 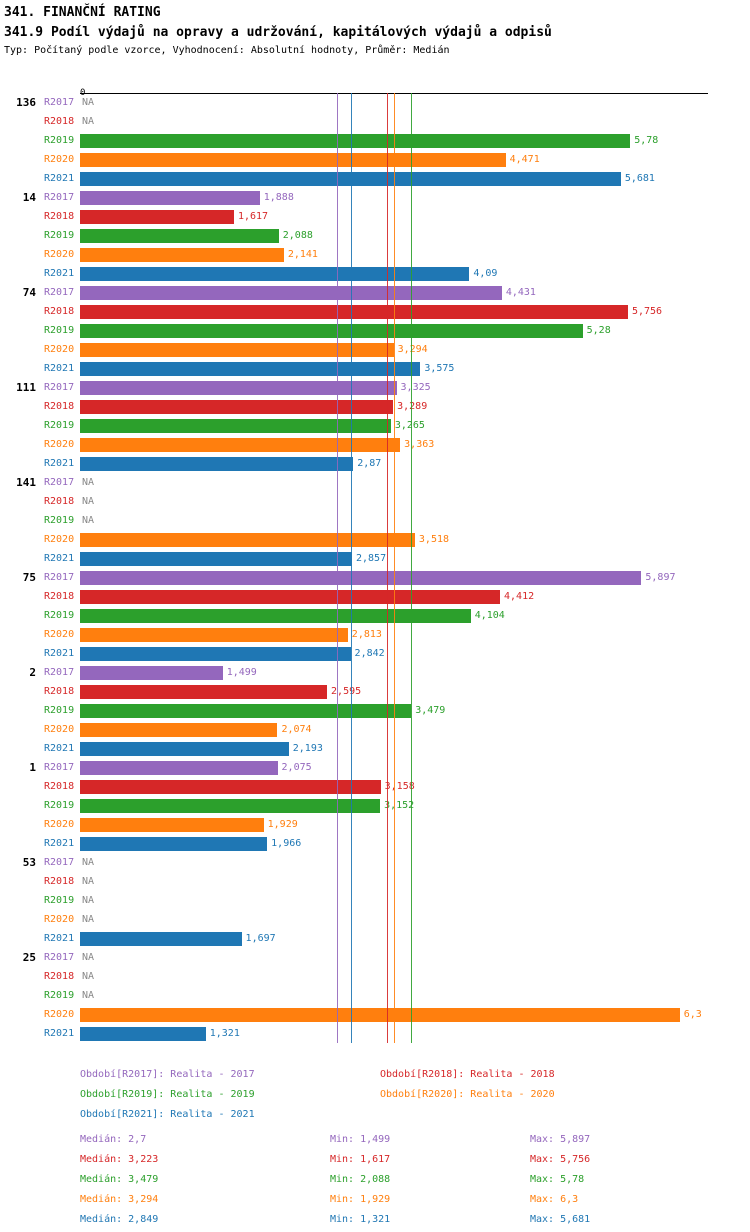 I want to click on legend-item-r2020: Období[R2020]: Realita - 2020, so click(x=467, y=1094).